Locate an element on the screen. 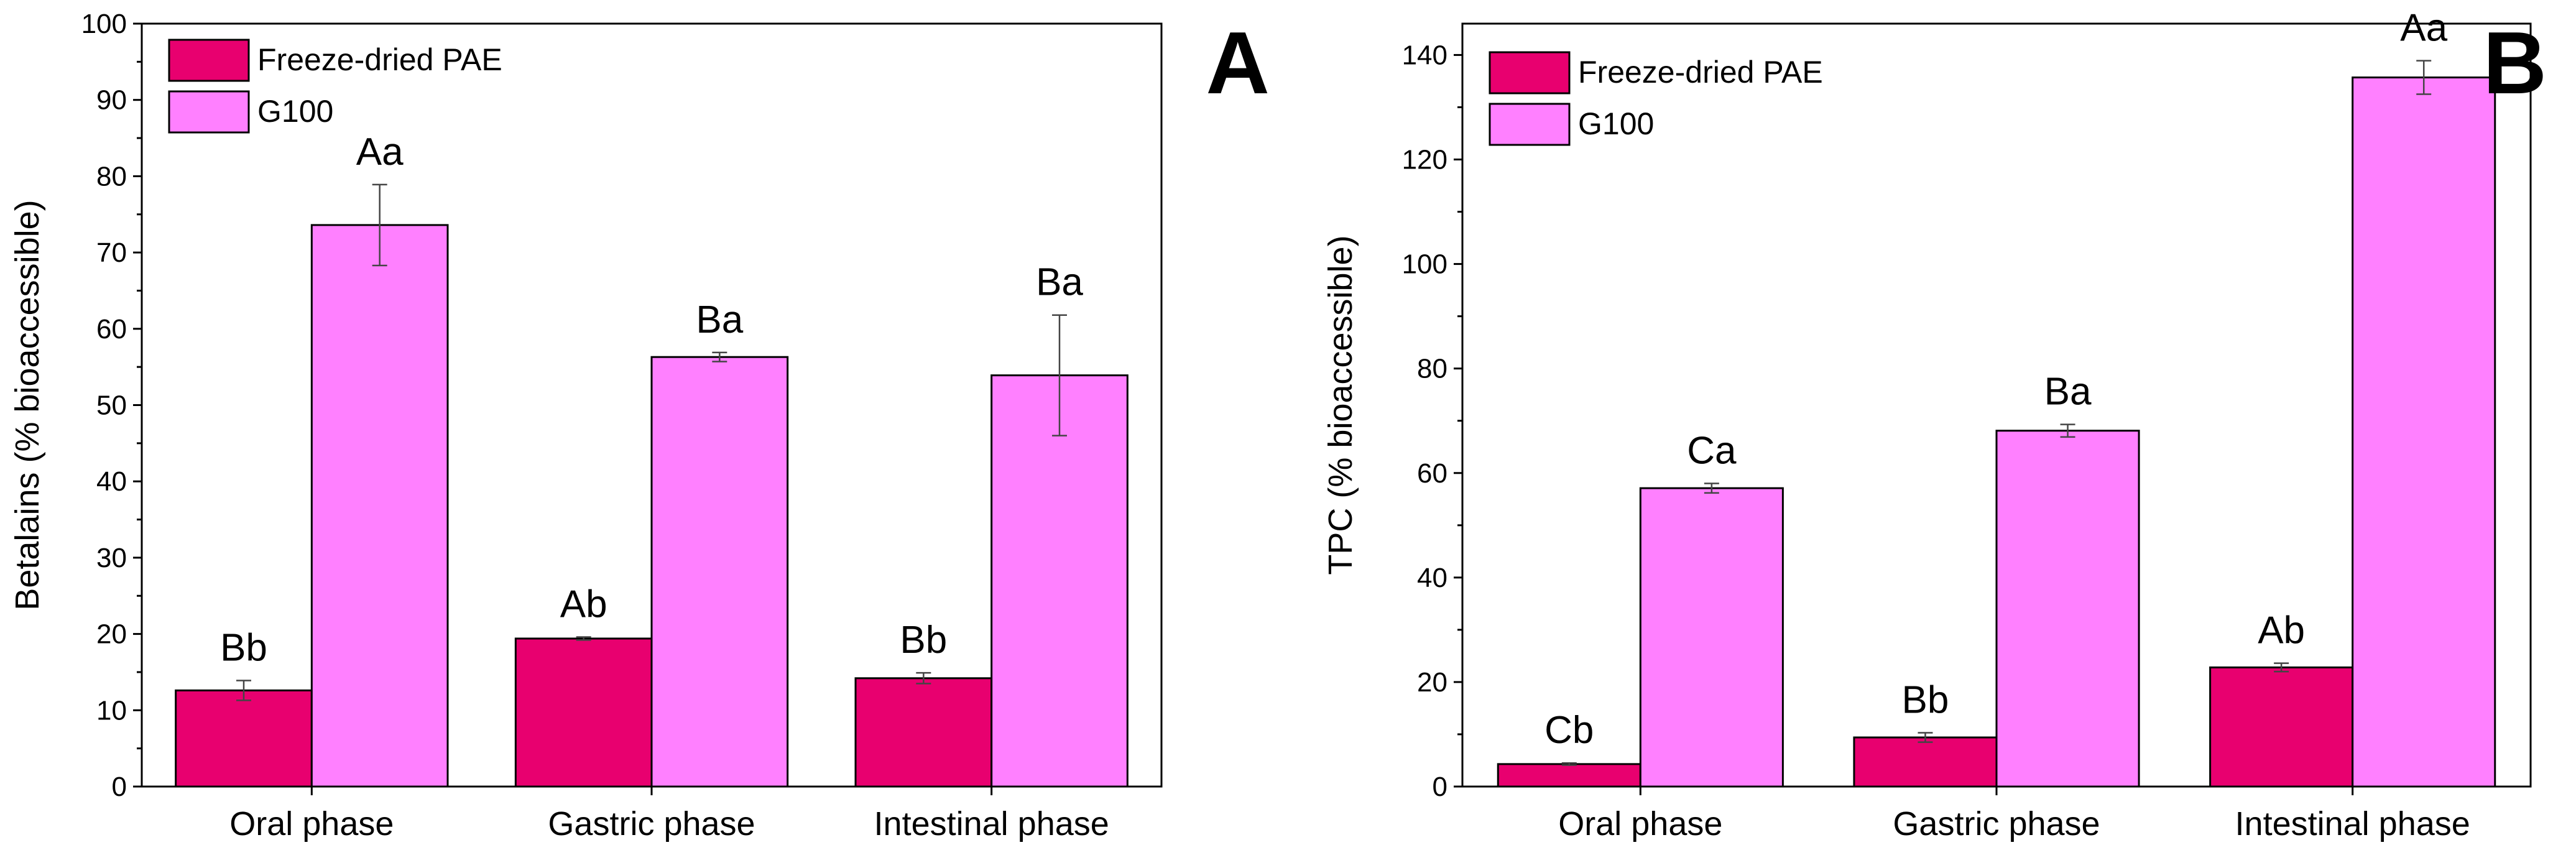 The width and height of the screenshot is (2576, 868). y-tick-label: 10 is located at coordinates (111, 710).